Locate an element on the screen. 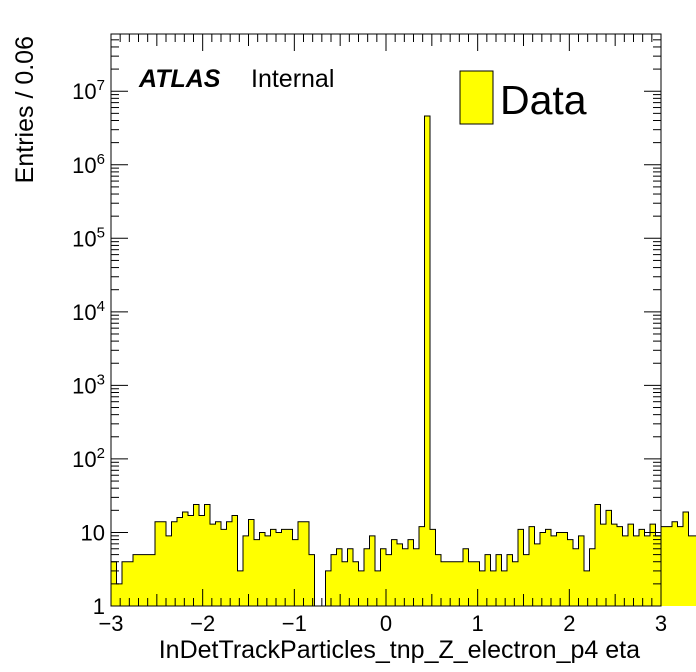 The image size is (696, 672). legend-entry-data: Data is located at coordinates (543, 100).